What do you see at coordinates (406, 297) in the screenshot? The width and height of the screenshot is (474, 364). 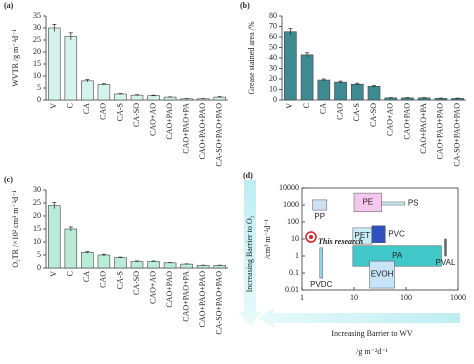 I see `x-tick-label: 100` at bounding box center [406, 297].